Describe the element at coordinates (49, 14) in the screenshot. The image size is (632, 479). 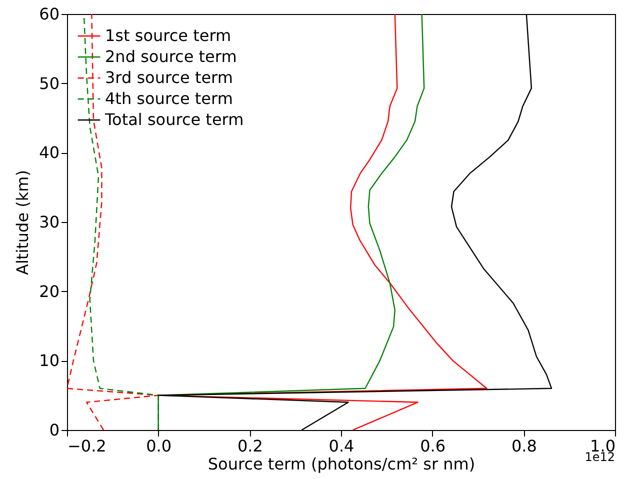
I see `y-tick-label: 60` at that location.